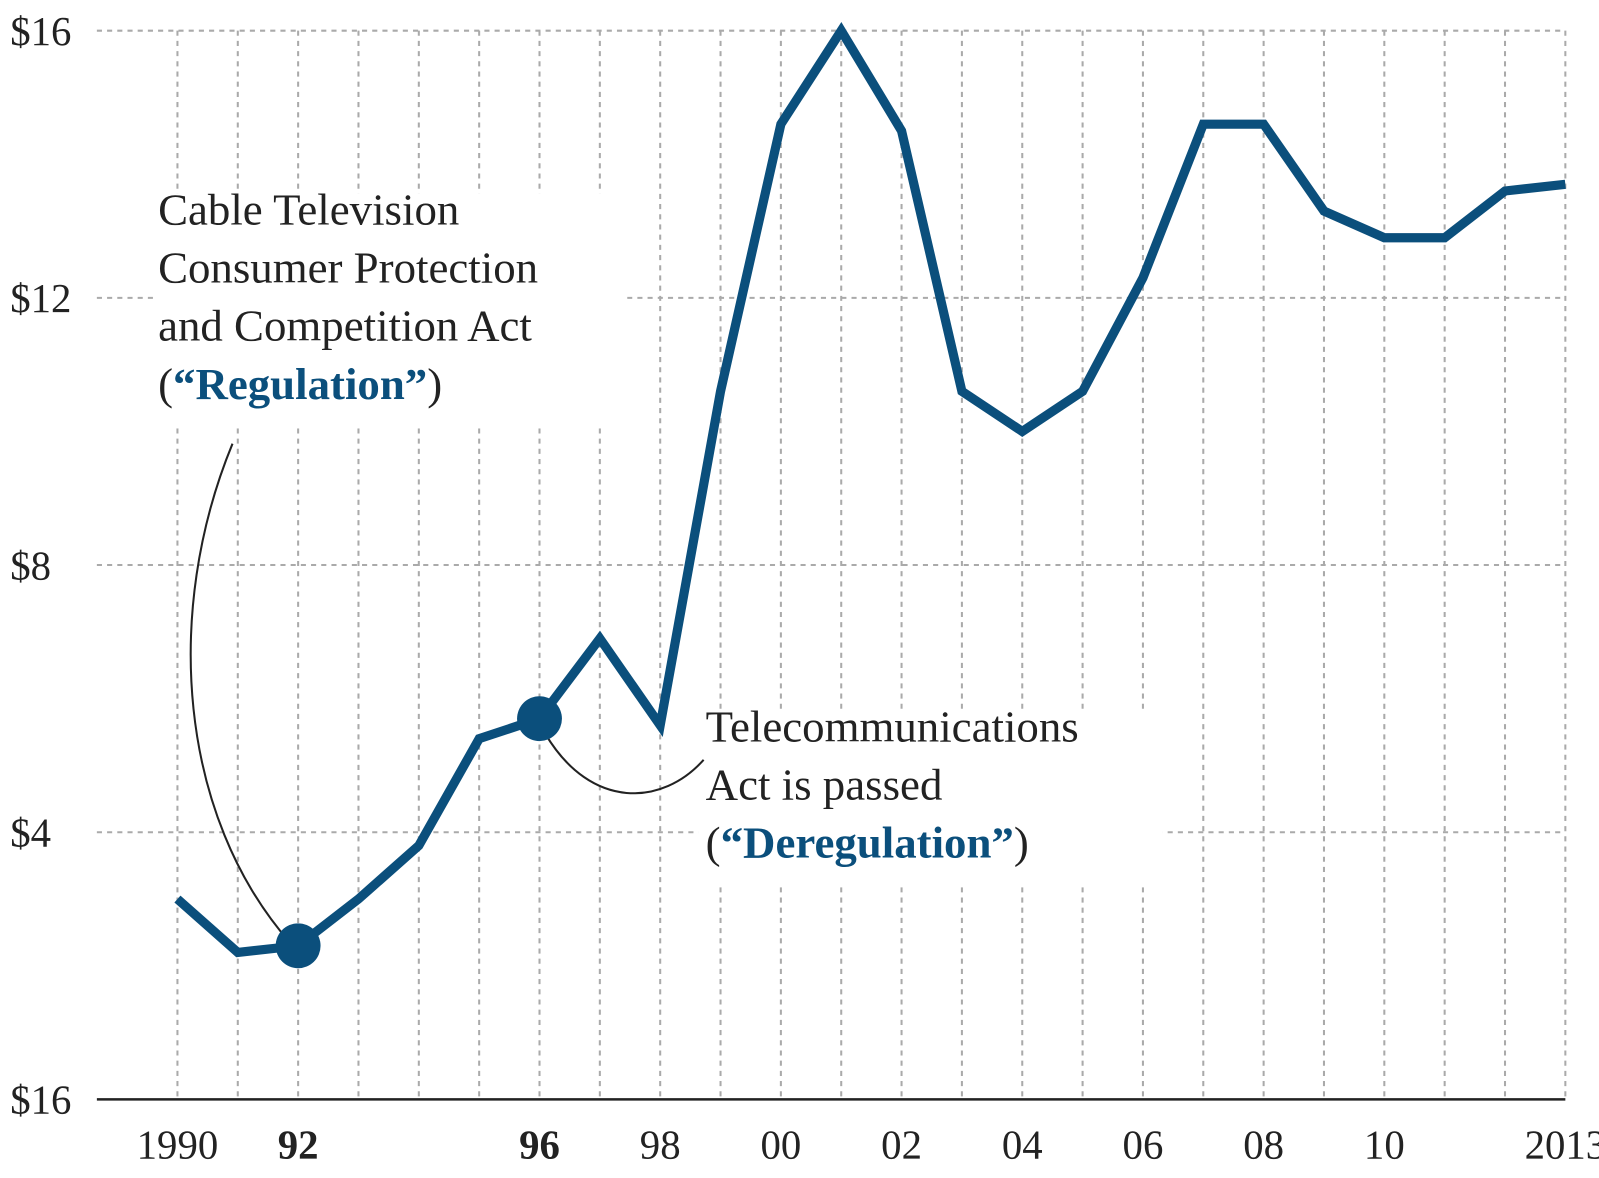 Image resolution: width=1599 pixels, height=1178 pixels. What do you see at coordinates (780, 1145) in the screenshot?
I see `x-tick-label: 00` at bounding box center [780, 1145].